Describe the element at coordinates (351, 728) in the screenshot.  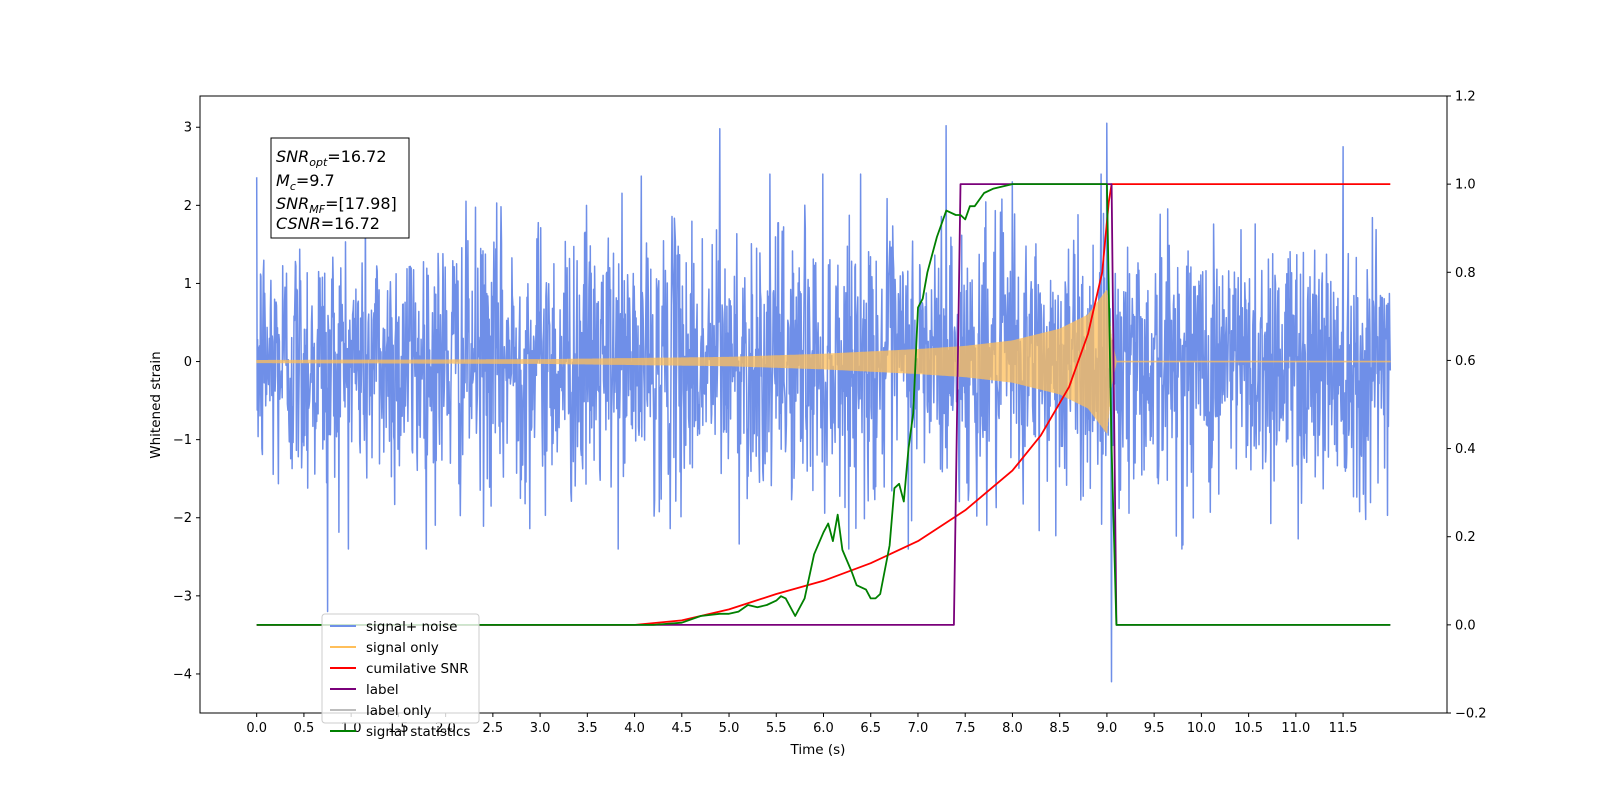
I see `x-tick-label: 1.0` at that location.